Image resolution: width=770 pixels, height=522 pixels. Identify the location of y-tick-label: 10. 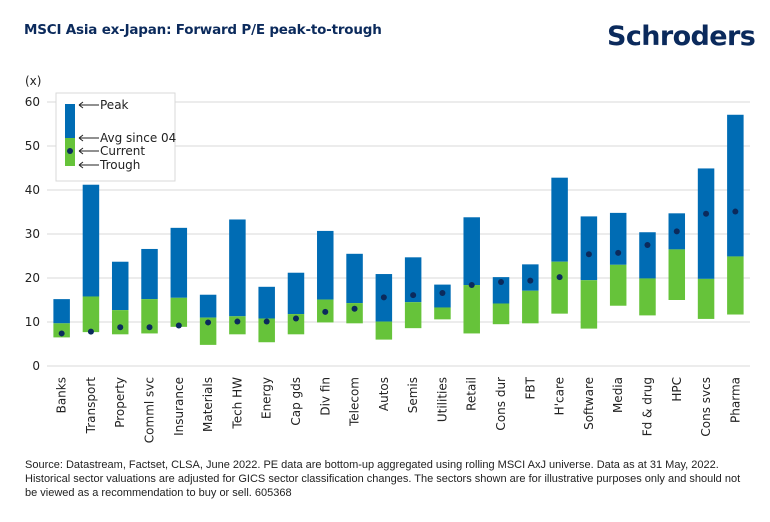
(32, 322).